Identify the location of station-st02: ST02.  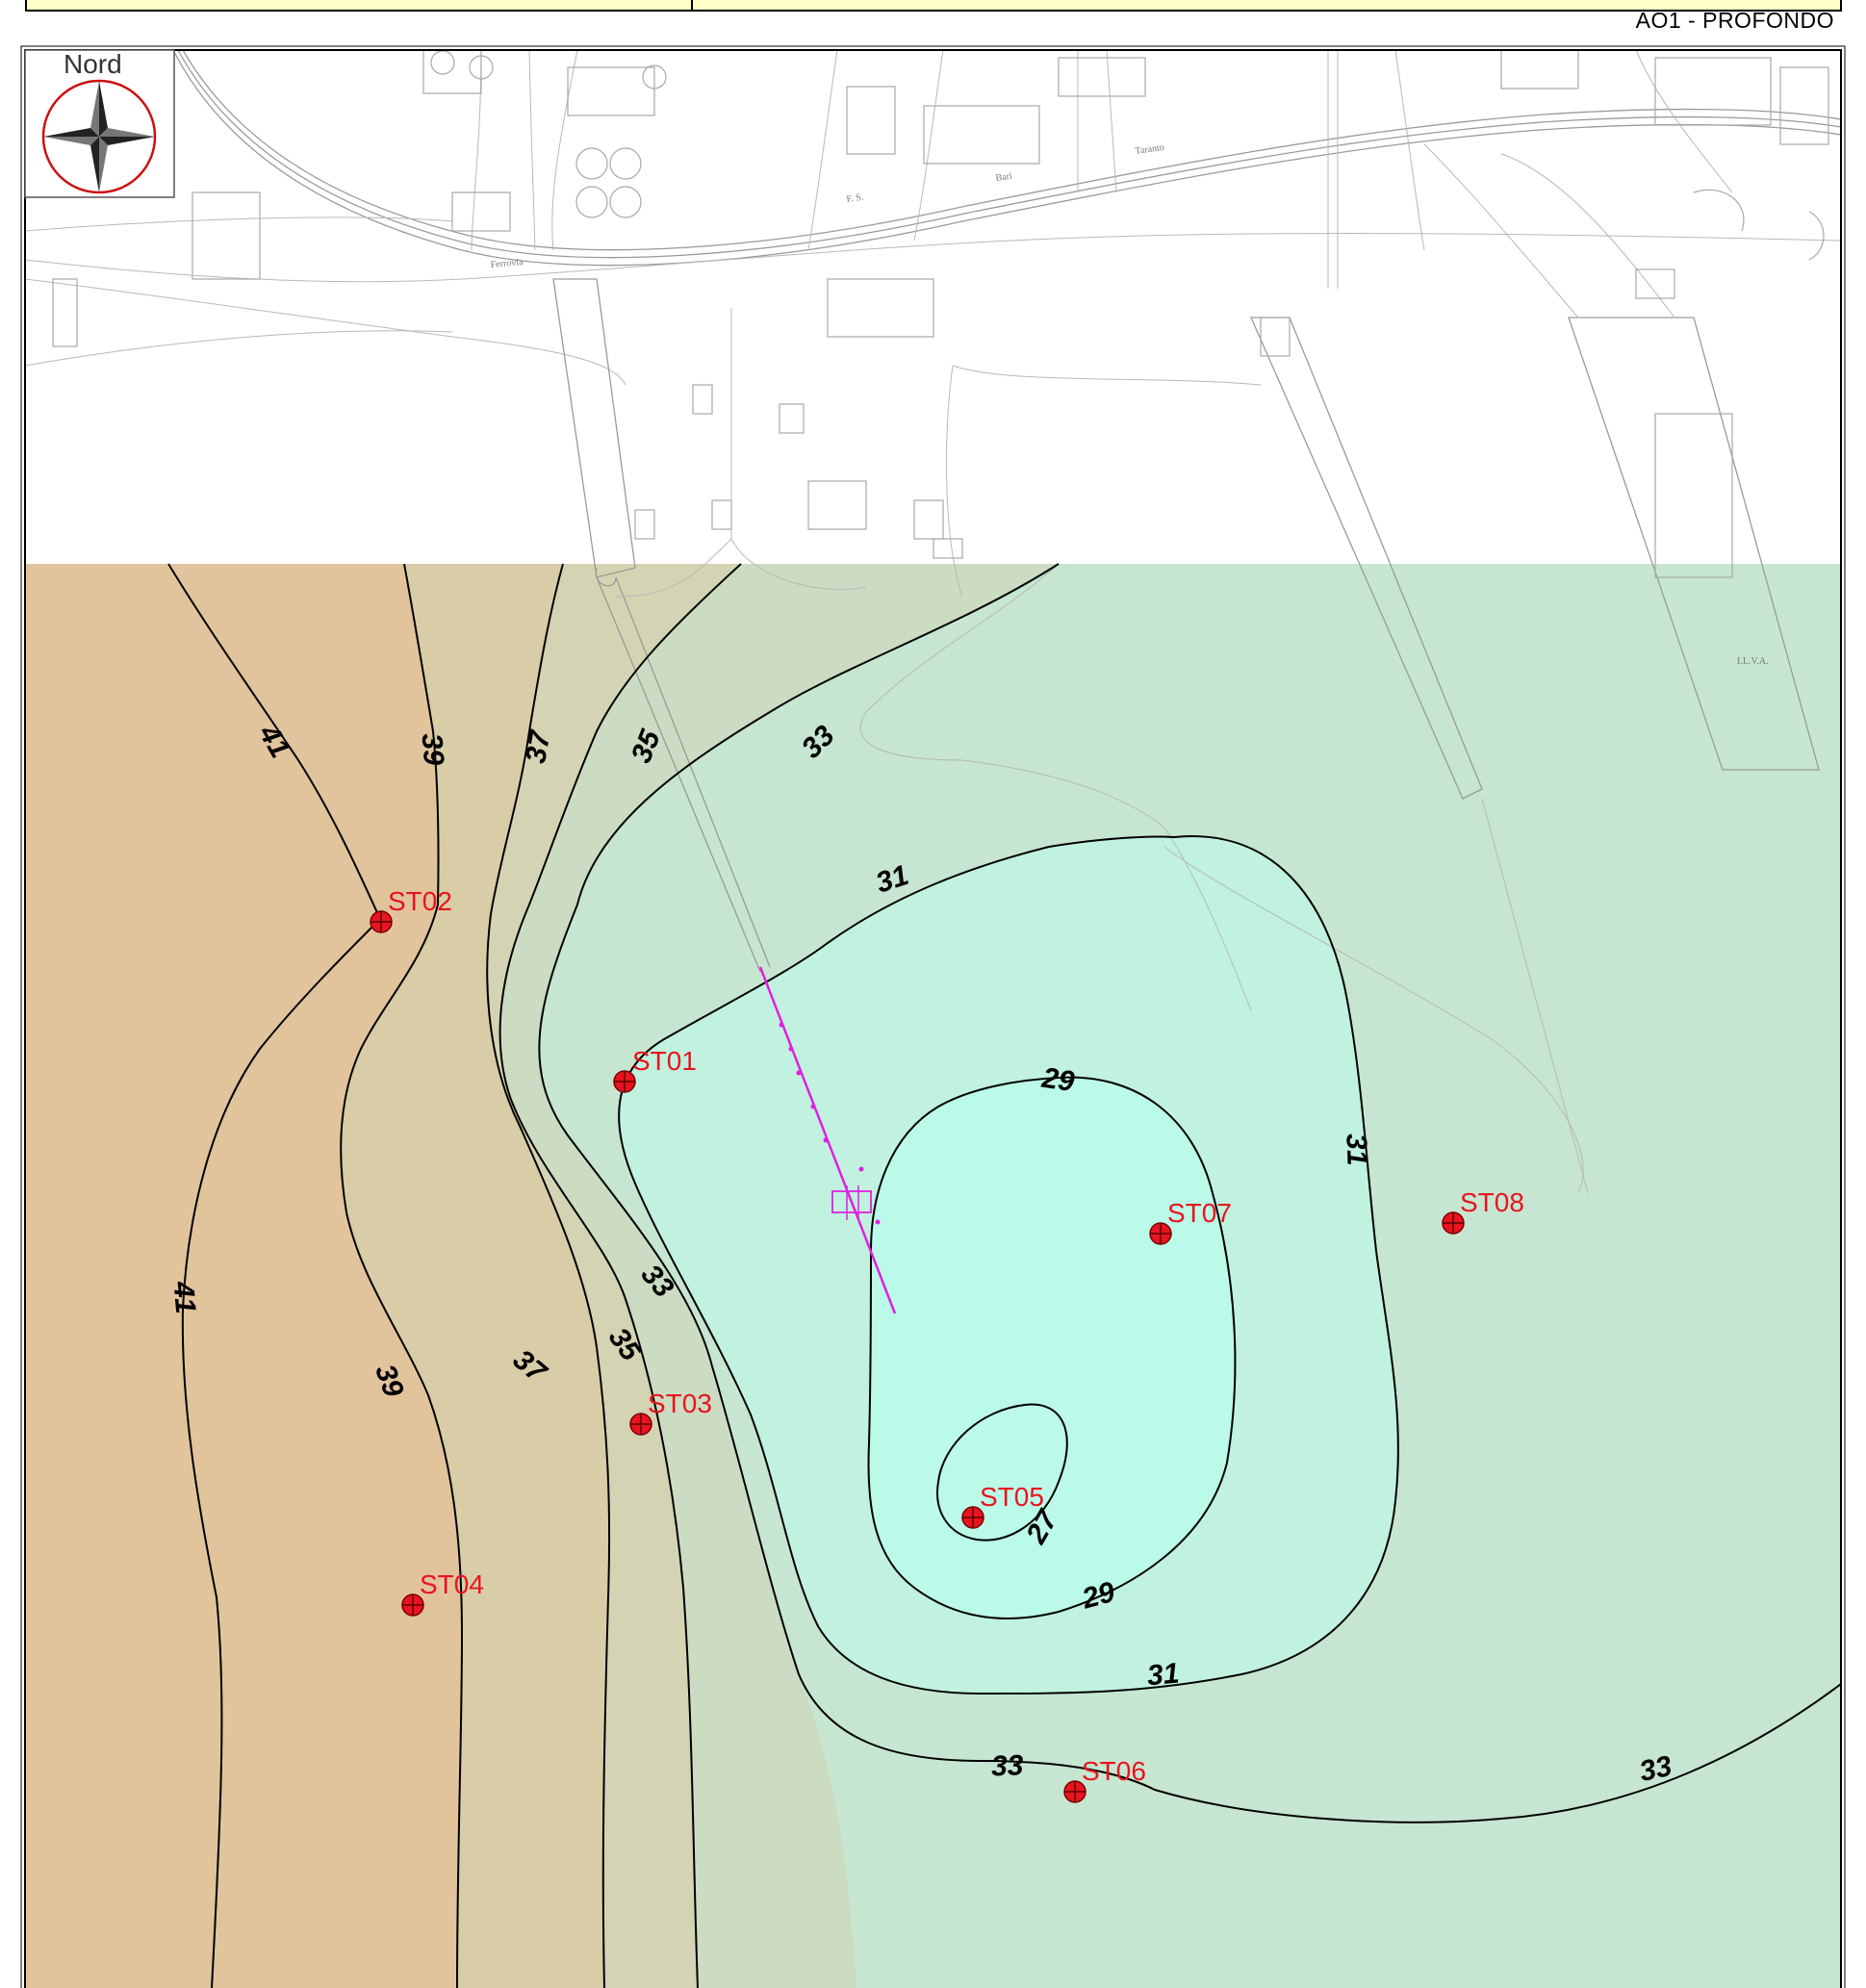
(411, 909).